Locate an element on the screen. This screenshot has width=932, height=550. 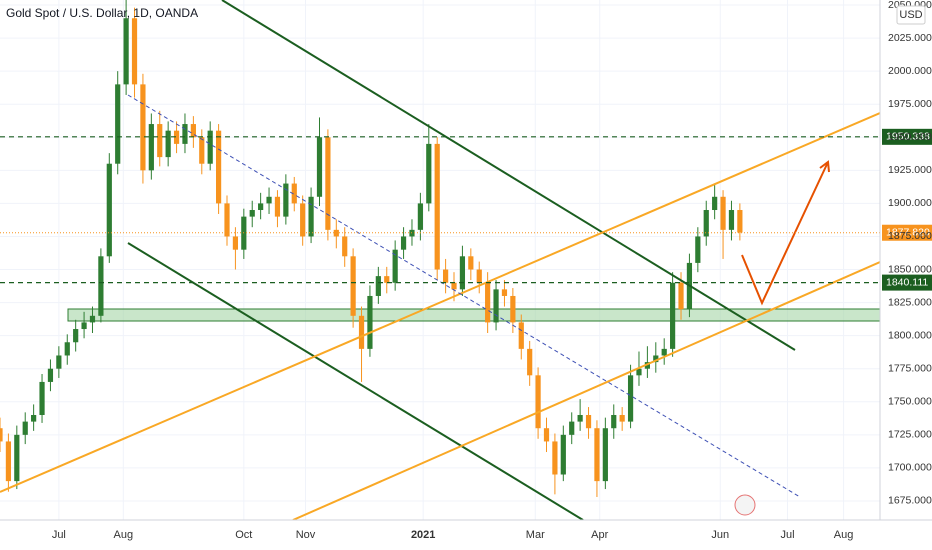
y-tick-label: 1950.000 is located at coordinates (910, 137).